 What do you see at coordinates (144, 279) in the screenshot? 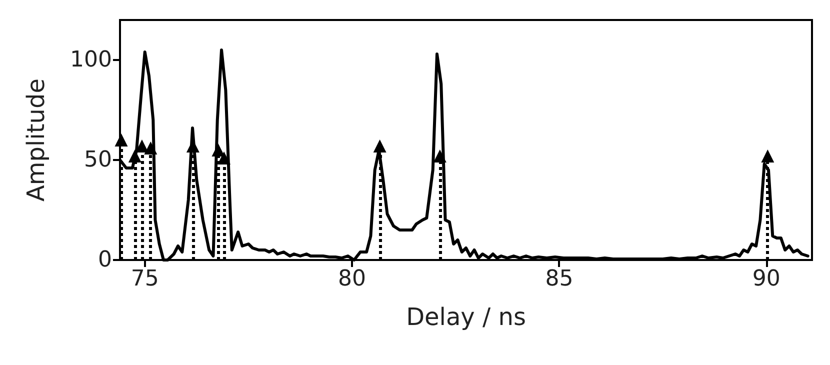
I see `x-tick-label: 75` at bounding box center [144, 279].